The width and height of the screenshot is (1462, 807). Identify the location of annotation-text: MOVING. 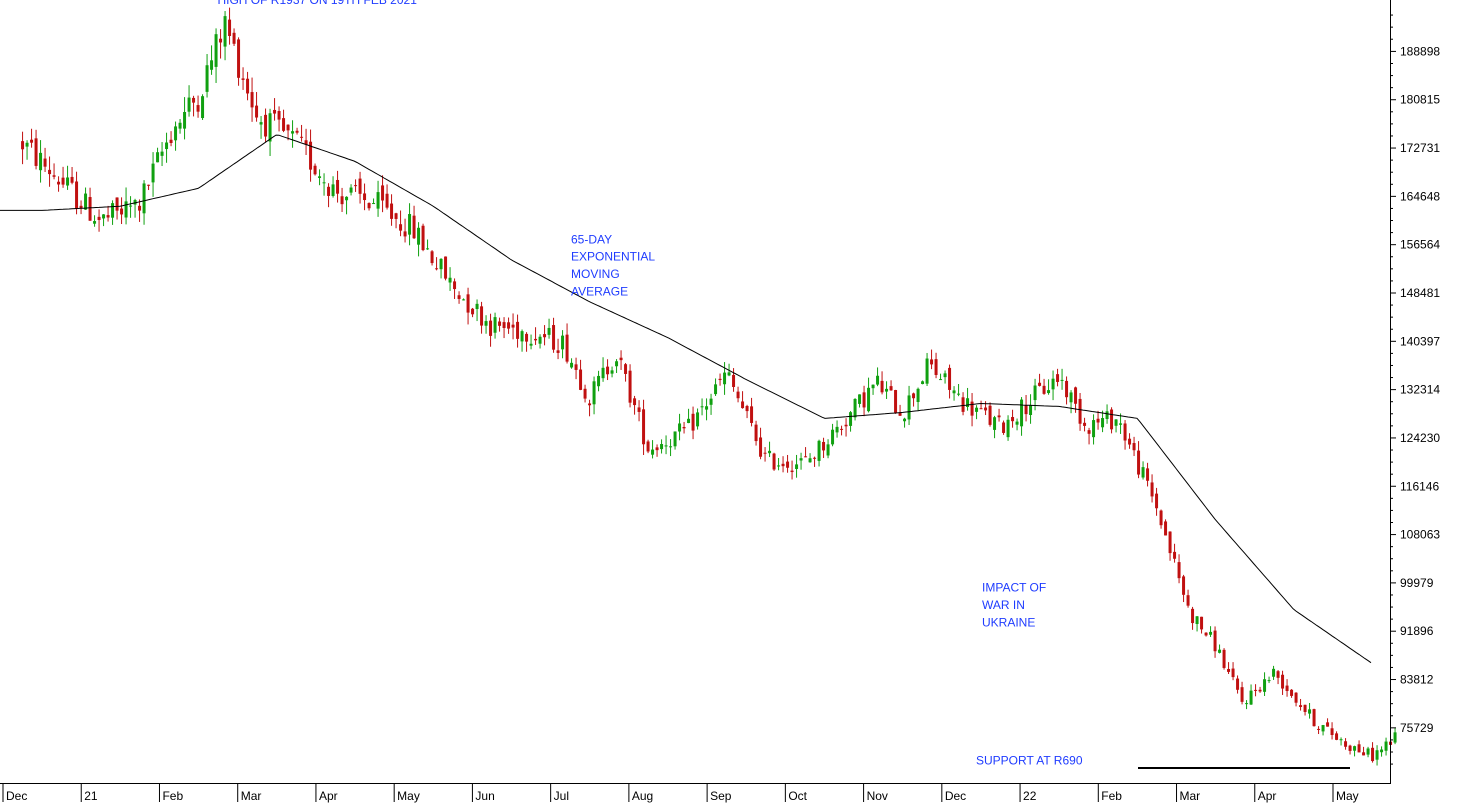
(595, 274).